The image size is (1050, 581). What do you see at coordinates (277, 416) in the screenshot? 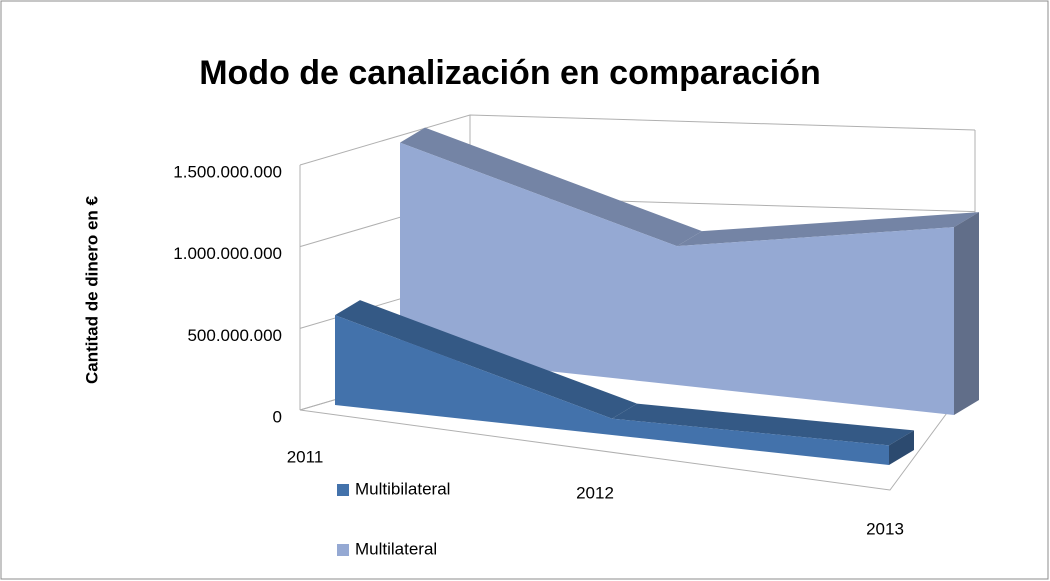
I see `y-tick-label: 0` at bounding box center [277, 416].